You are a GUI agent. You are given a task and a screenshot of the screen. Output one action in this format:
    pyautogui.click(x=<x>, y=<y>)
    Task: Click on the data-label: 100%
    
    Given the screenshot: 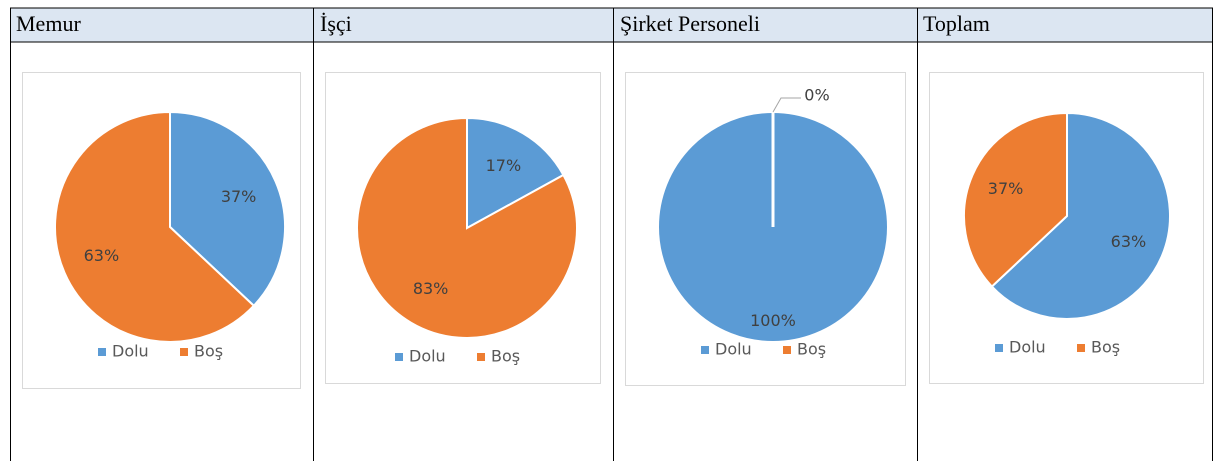 What is the action you would take?
    pyautogui.click(x=773, y=320)
    